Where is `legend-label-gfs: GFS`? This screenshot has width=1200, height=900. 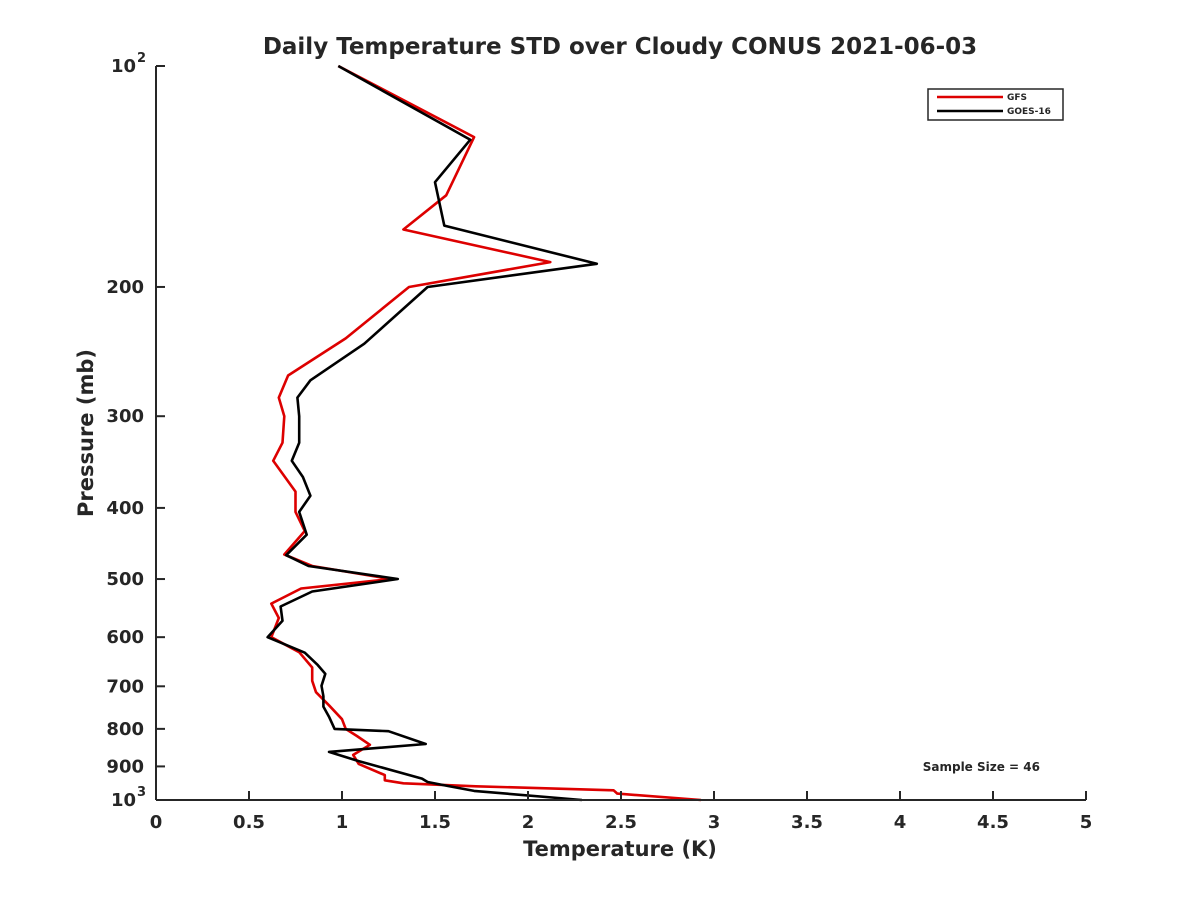 legend-label-gfs: GFS is located at coordinates (1017, 98).